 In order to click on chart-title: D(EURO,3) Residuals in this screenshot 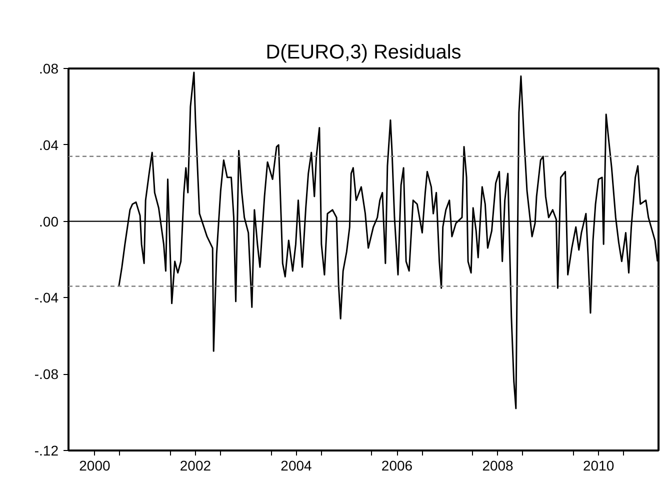, I will do `click(364, 53)`.